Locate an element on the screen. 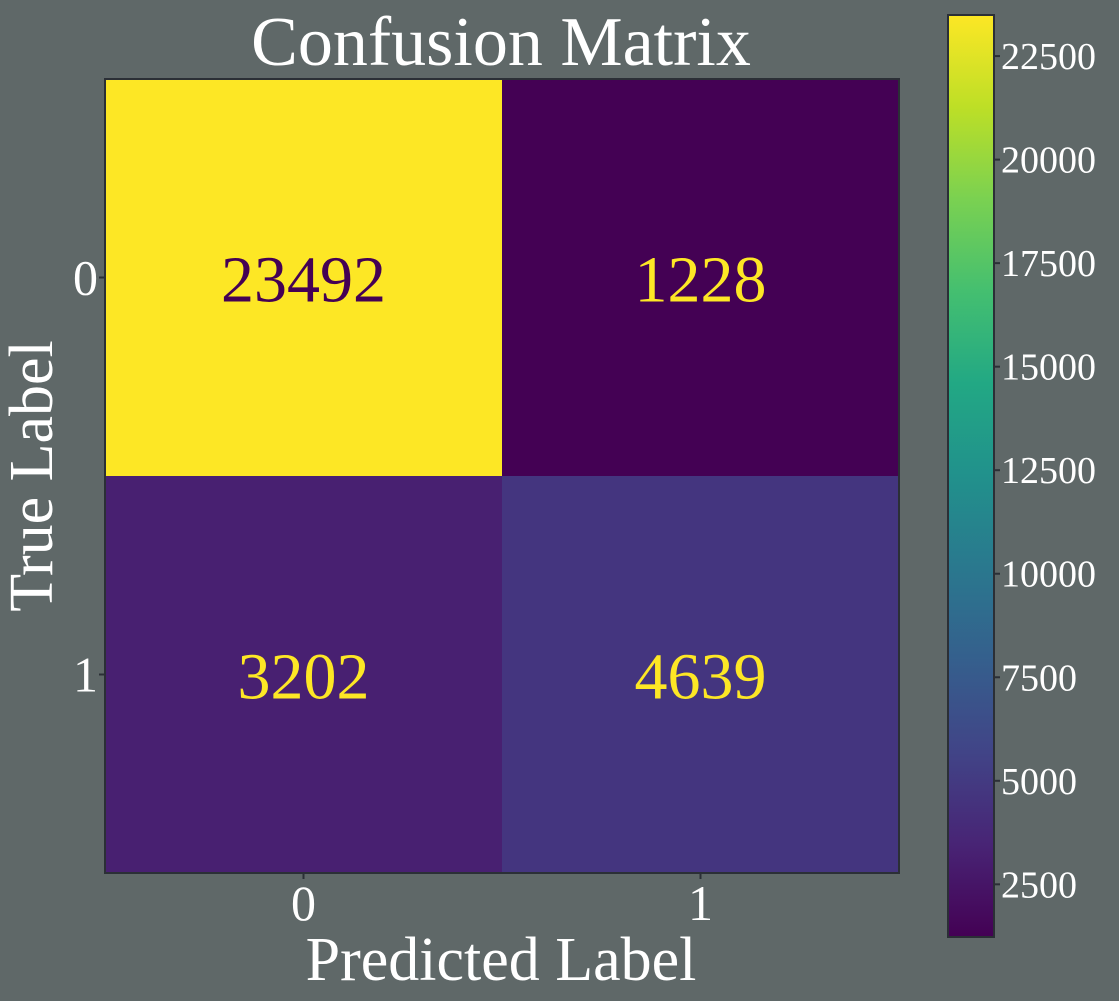  colorbar-tick-label: 12500 is located at coordinates (1048, 471).